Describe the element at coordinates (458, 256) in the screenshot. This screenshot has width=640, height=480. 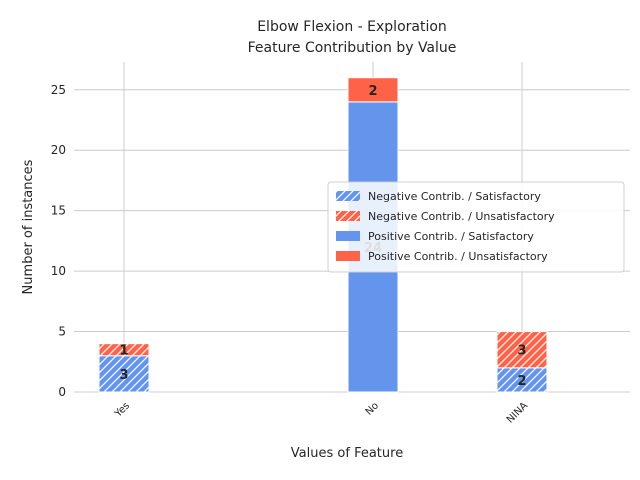
I see `legend-entry: Positive Contrib. / Unsatisfactory` at that location.